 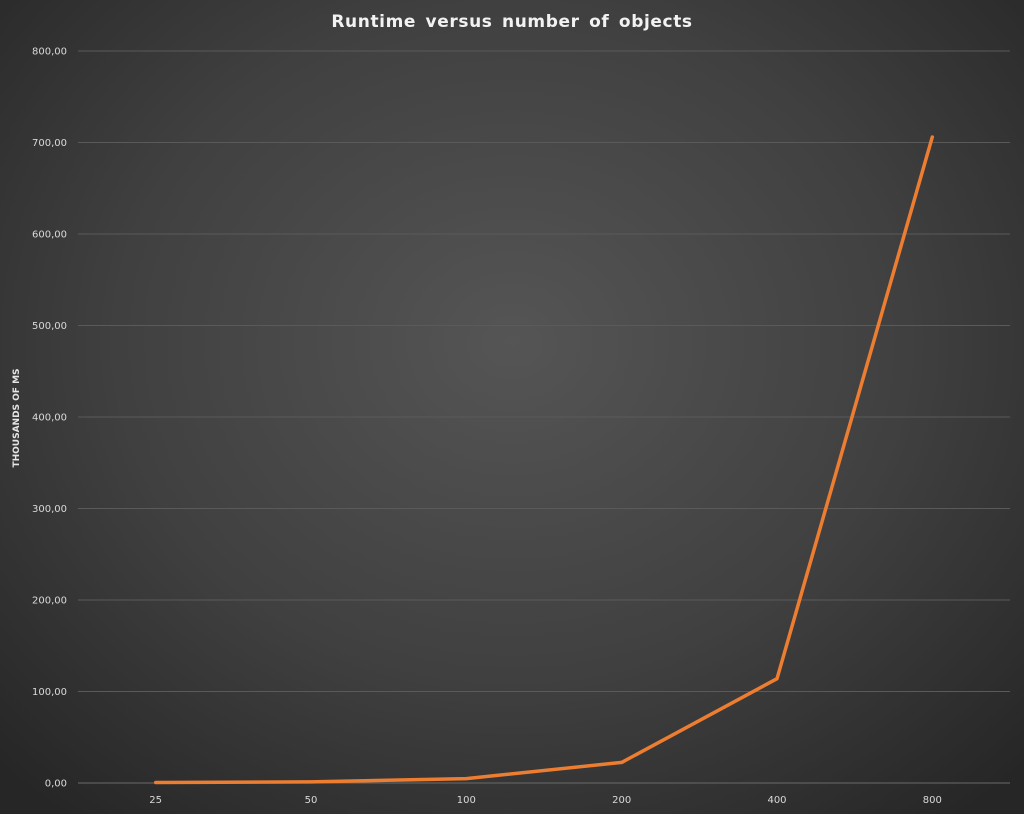 What do you see at coordinates (466, 800) in the screenshot?
I see `x-tick-label: 100` at bounding box center [466, 800].